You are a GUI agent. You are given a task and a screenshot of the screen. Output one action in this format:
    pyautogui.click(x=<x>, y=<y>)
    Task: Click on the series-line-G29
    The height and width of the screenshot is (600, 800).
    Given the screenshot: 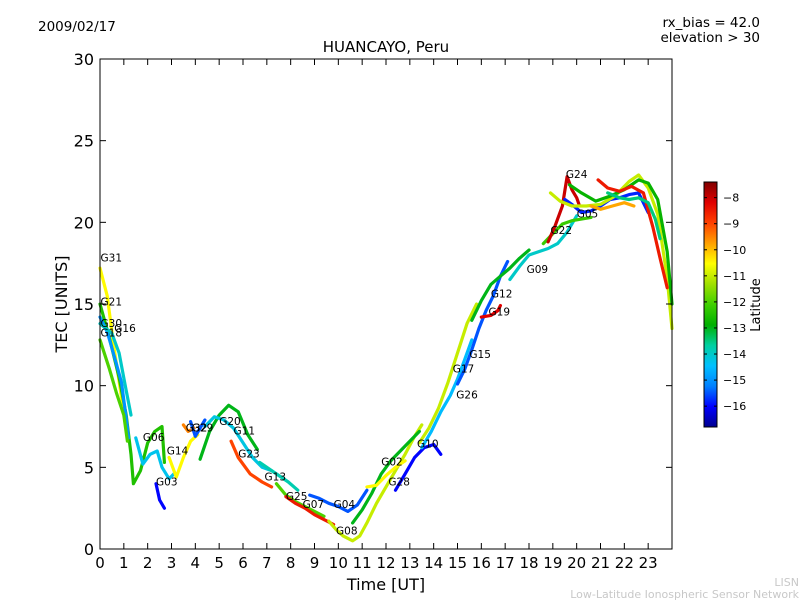 What is the action you would take?
    pyautogui.click(x=198, y=428)
    